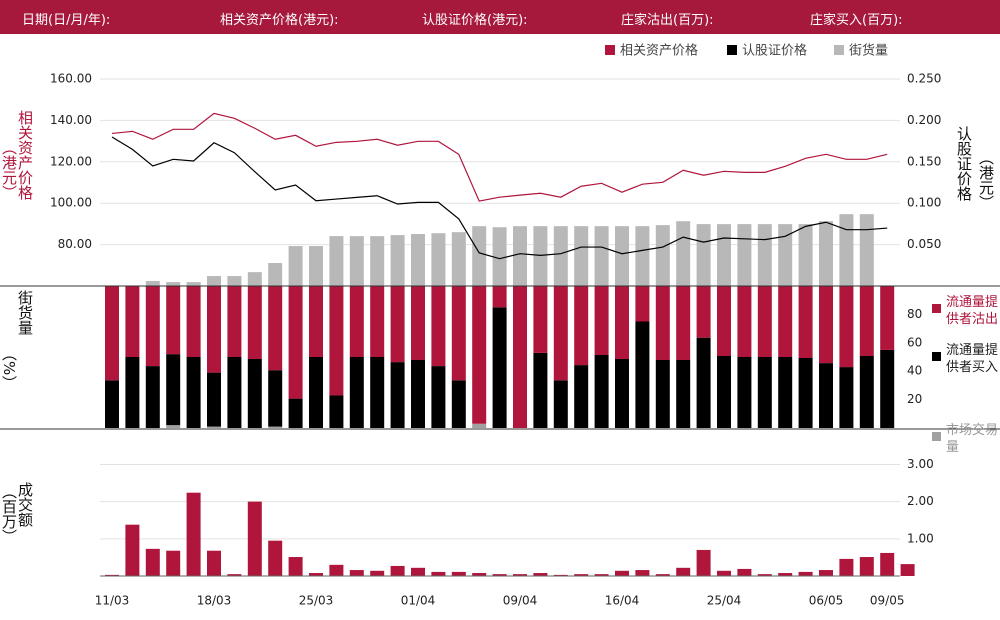 This screenshot has height=620, width=1000. Describe the element at coordinates (914, 399) in the screenshot. I see `y-tick-label: 20` at that location.